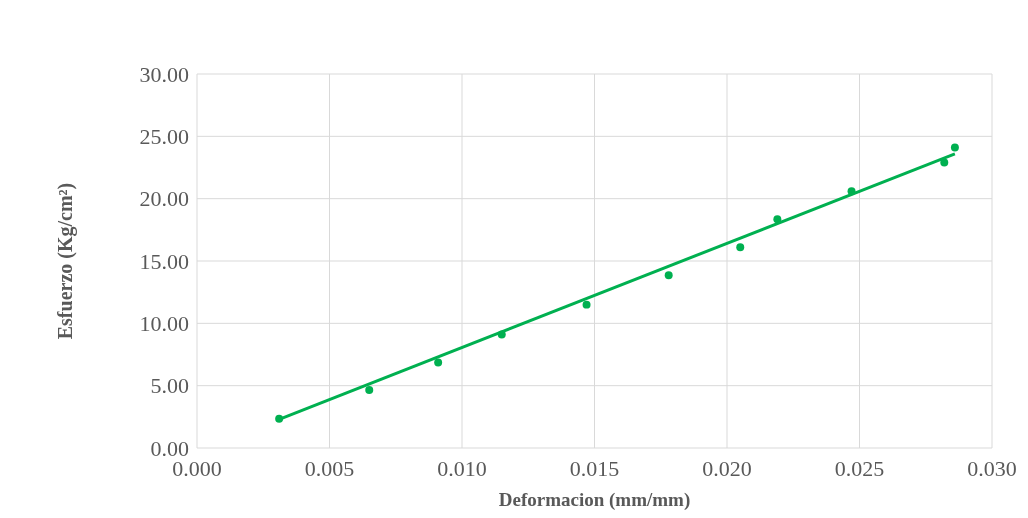  What do you see at coordinates (594, 468) in the screenshot?
I see `x-tick-label: 0.015` at bounding box center [594, 468].